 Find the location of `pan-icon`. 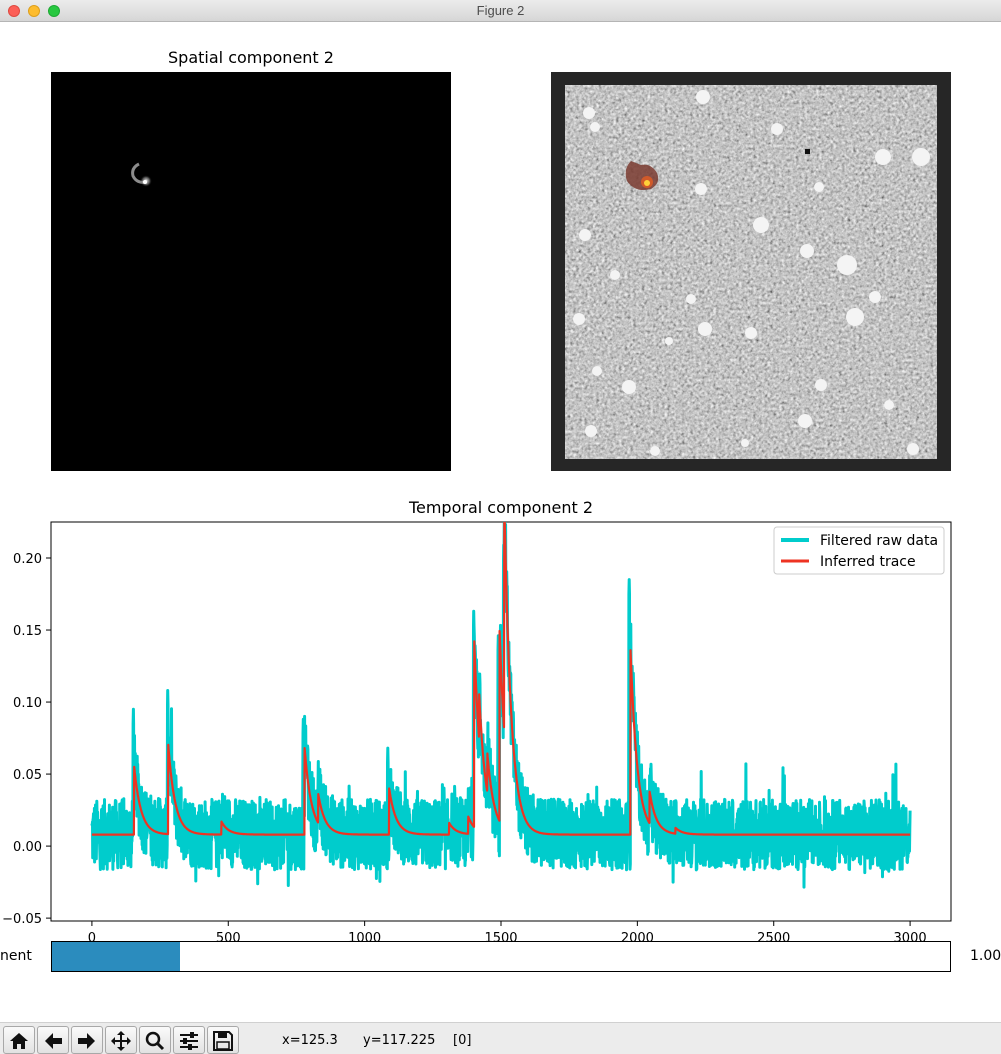

pan-icon is located at coordinates (121, 1041).